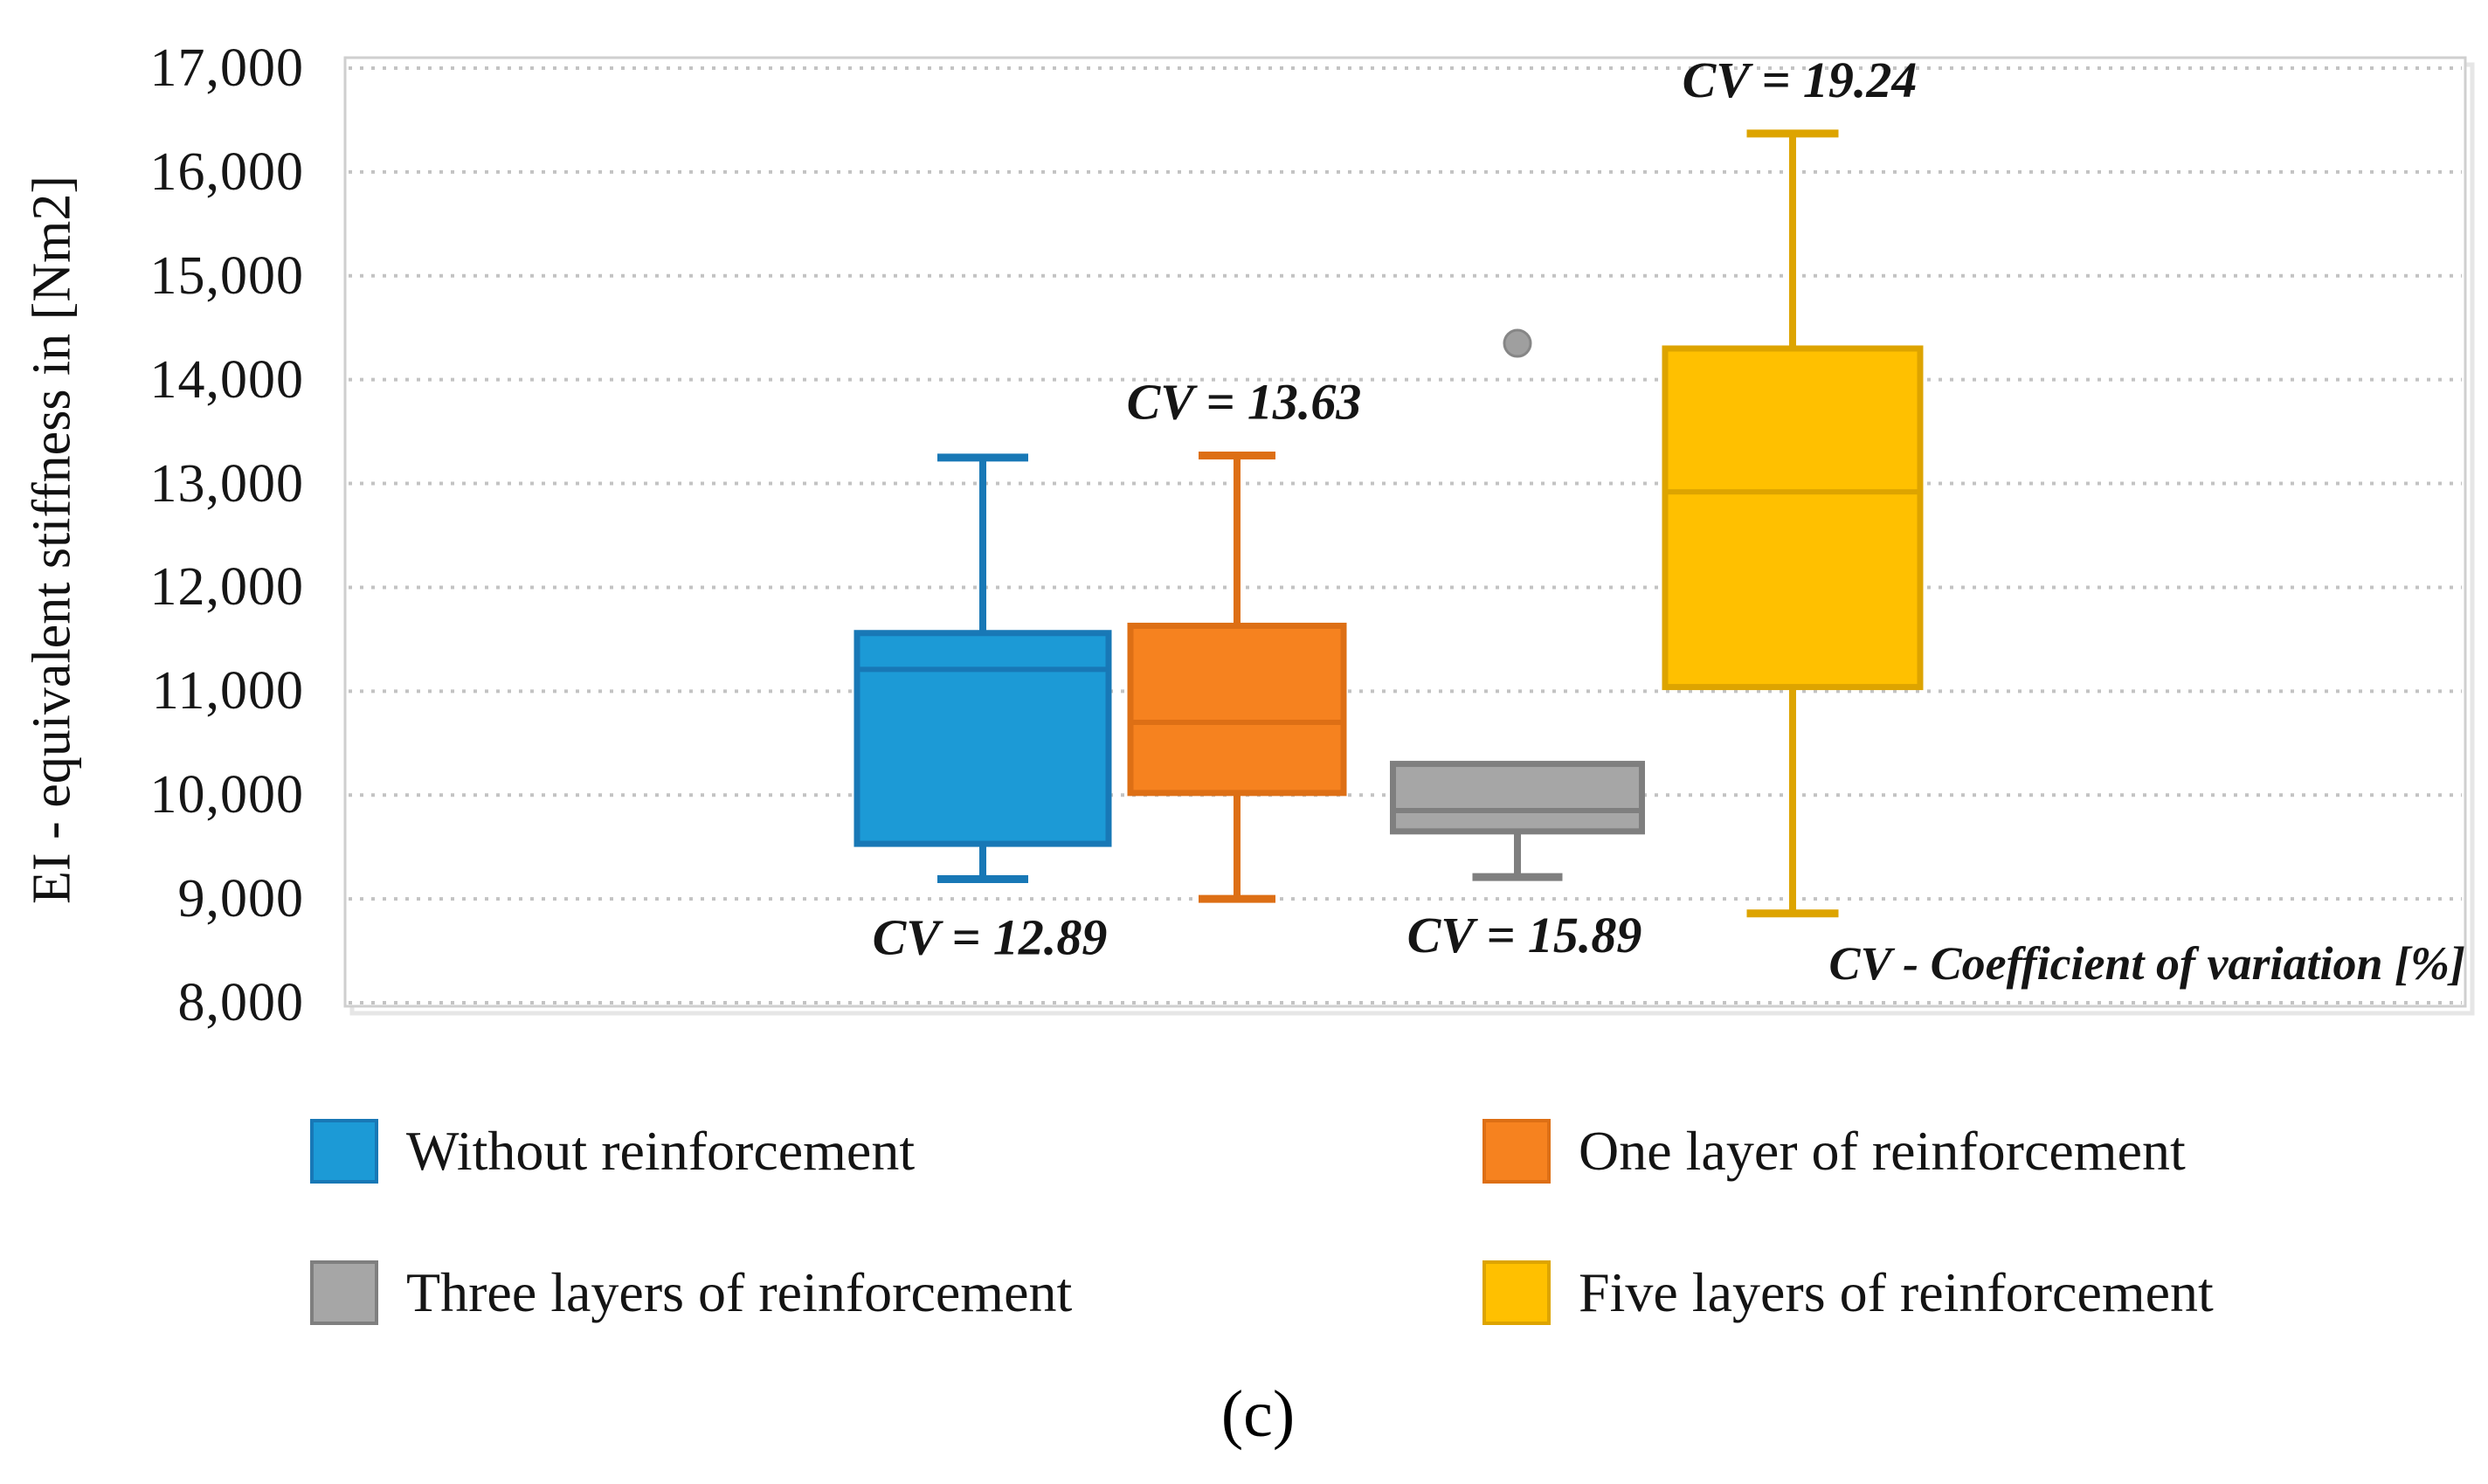 Image resolution: width=2488 pixels, height=1484 pixels. I want to click on cv-annotation-1: CV = 13.63, so click(1245, 401).